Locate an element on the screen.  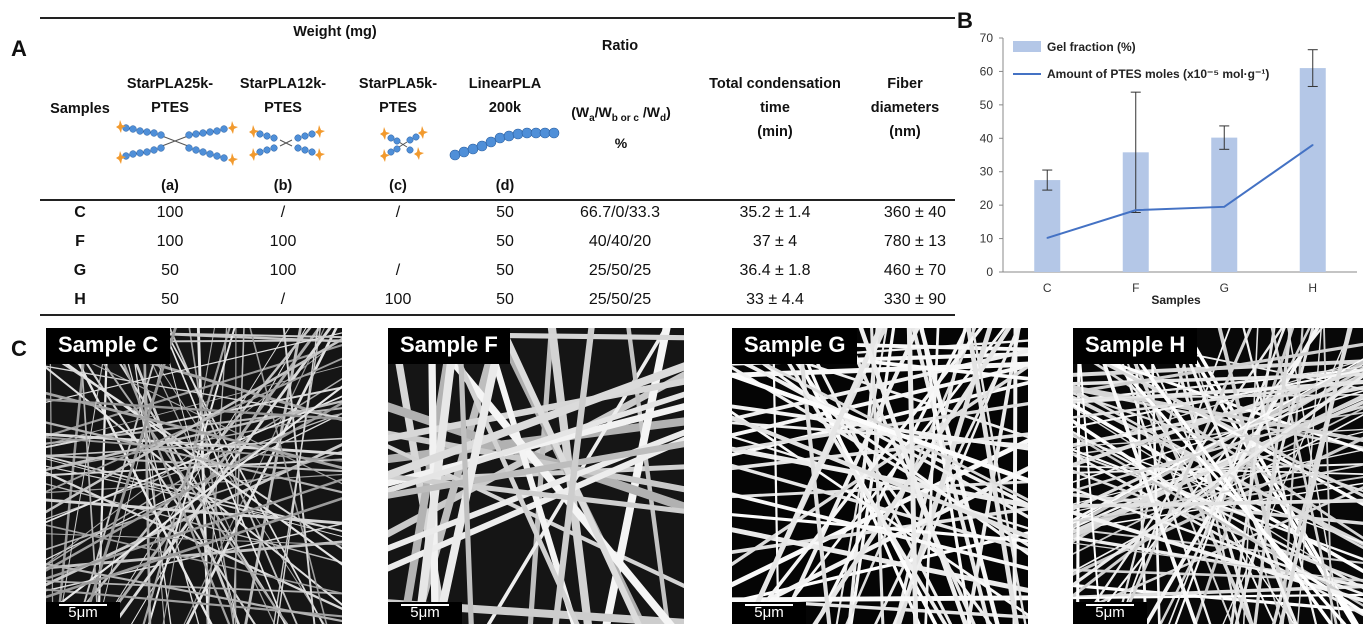
cell-time: 33 ± 4.4 is located at coordinates (775, 299).